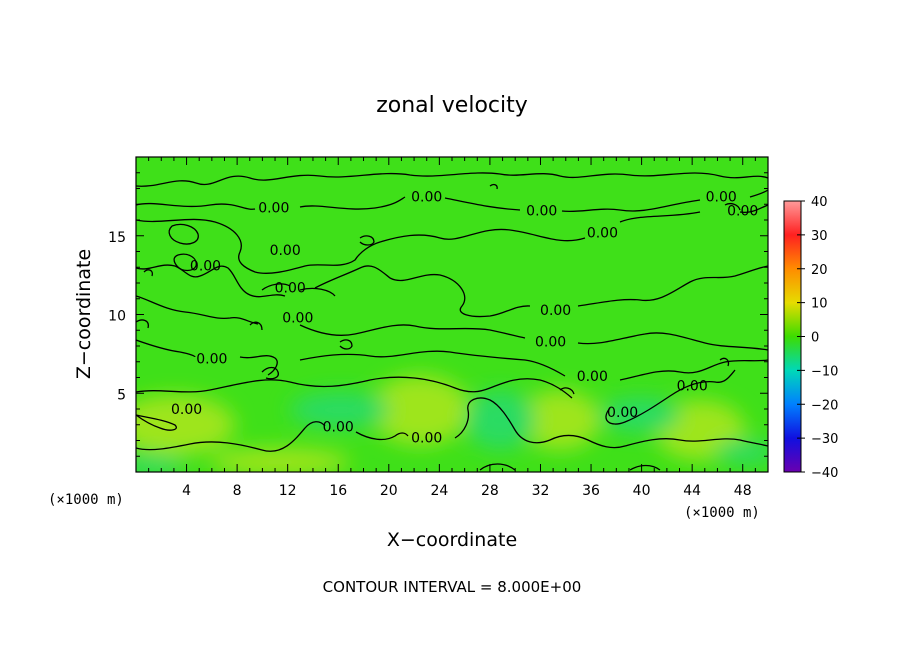  I want to click on field-shading, so click(452, 423).